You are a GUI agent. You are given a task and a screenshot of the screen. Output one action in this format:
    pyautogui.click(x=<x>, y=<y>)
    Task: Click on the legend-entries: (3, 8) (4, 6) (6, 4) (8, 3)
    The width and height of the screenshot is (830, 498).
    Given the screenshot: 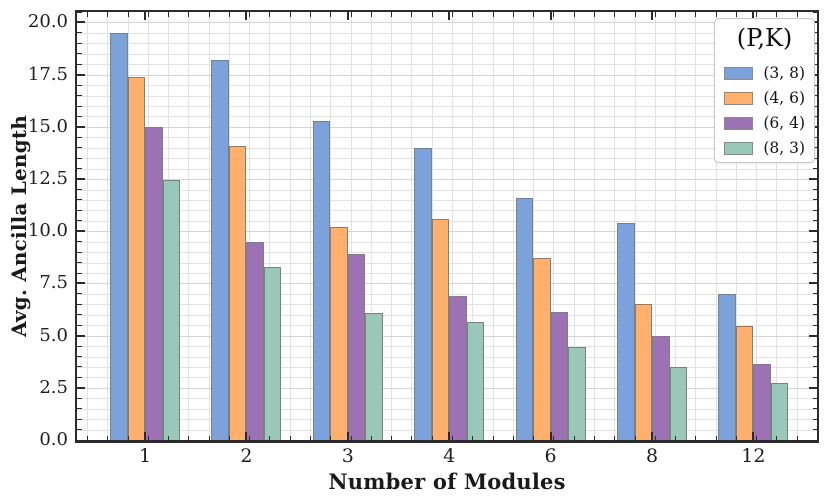 What is the action you would take?
    pyautogui.click(x=764, y=110)
    